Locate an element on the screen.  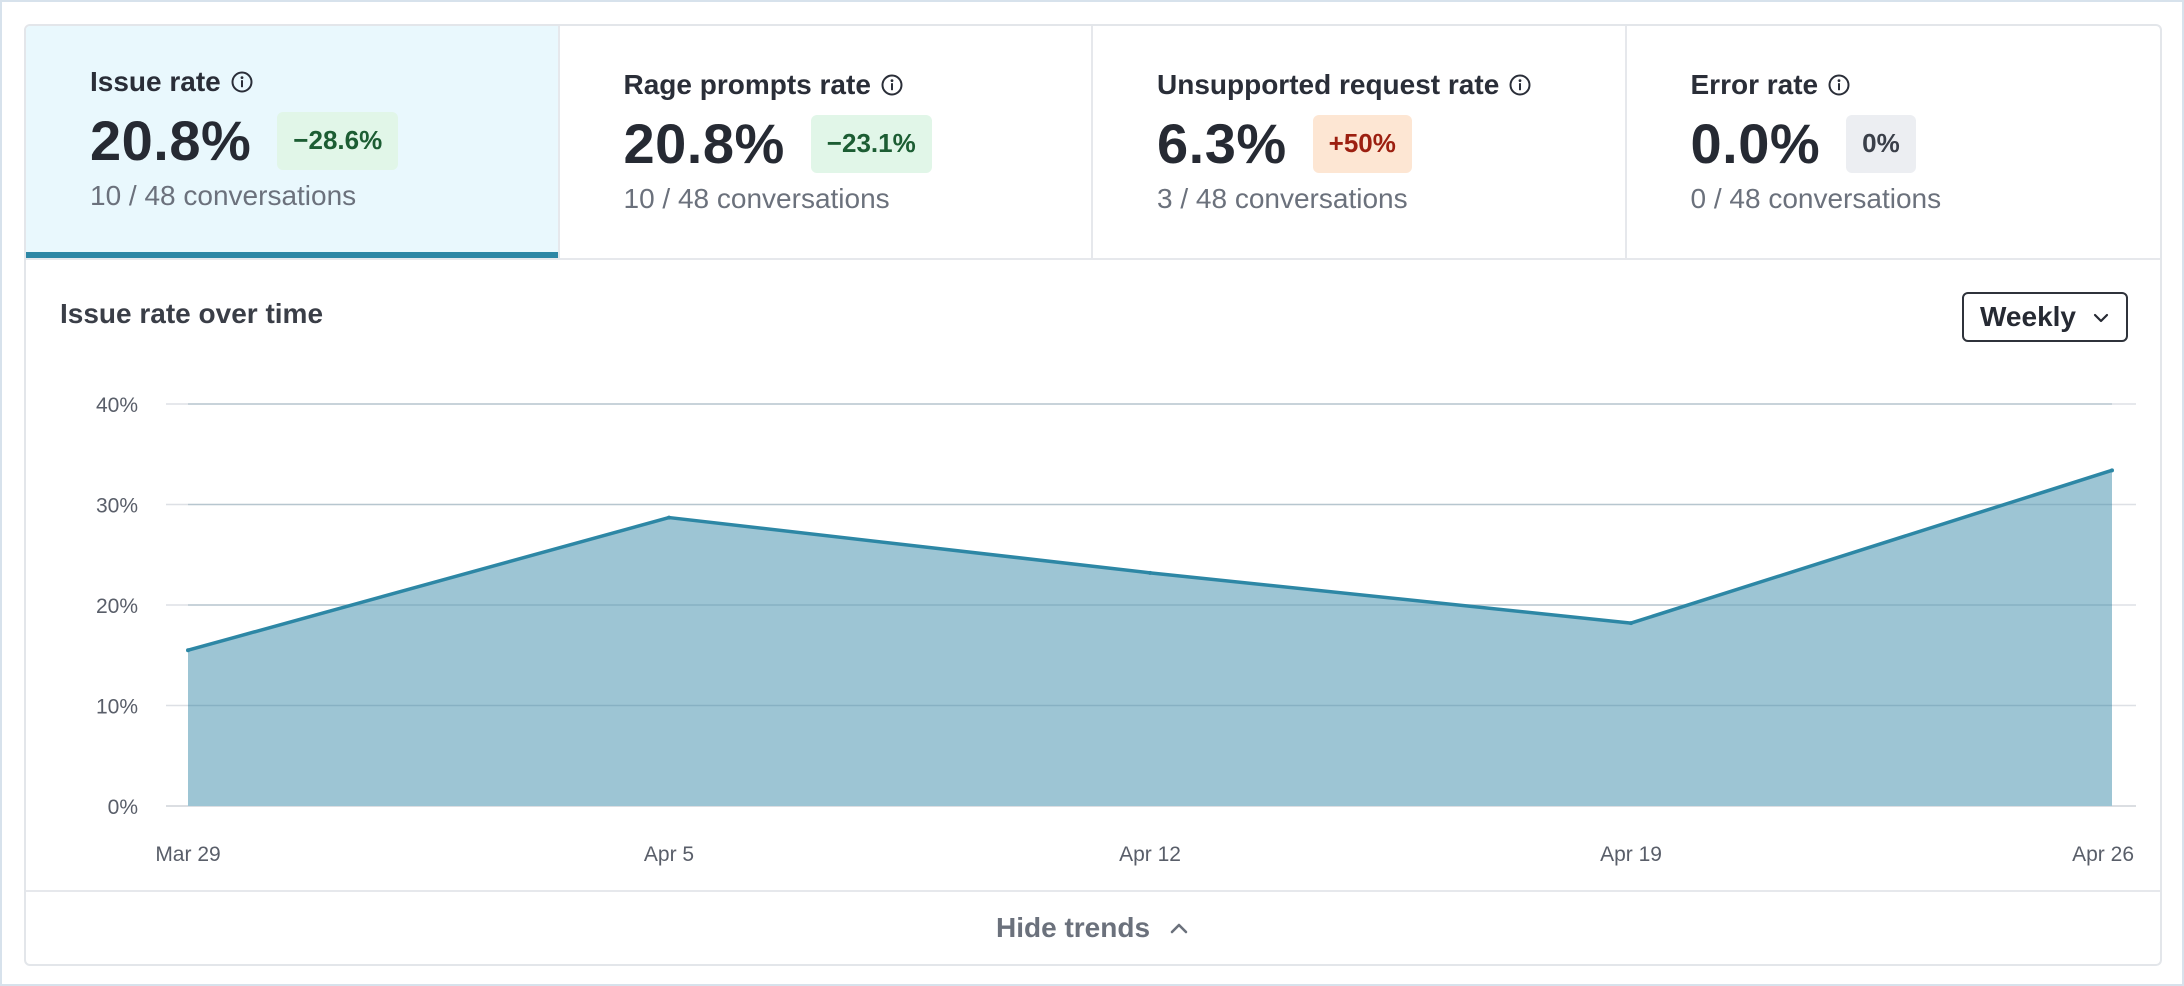
change-badge: +50% is located at coordinates (1362, 143).